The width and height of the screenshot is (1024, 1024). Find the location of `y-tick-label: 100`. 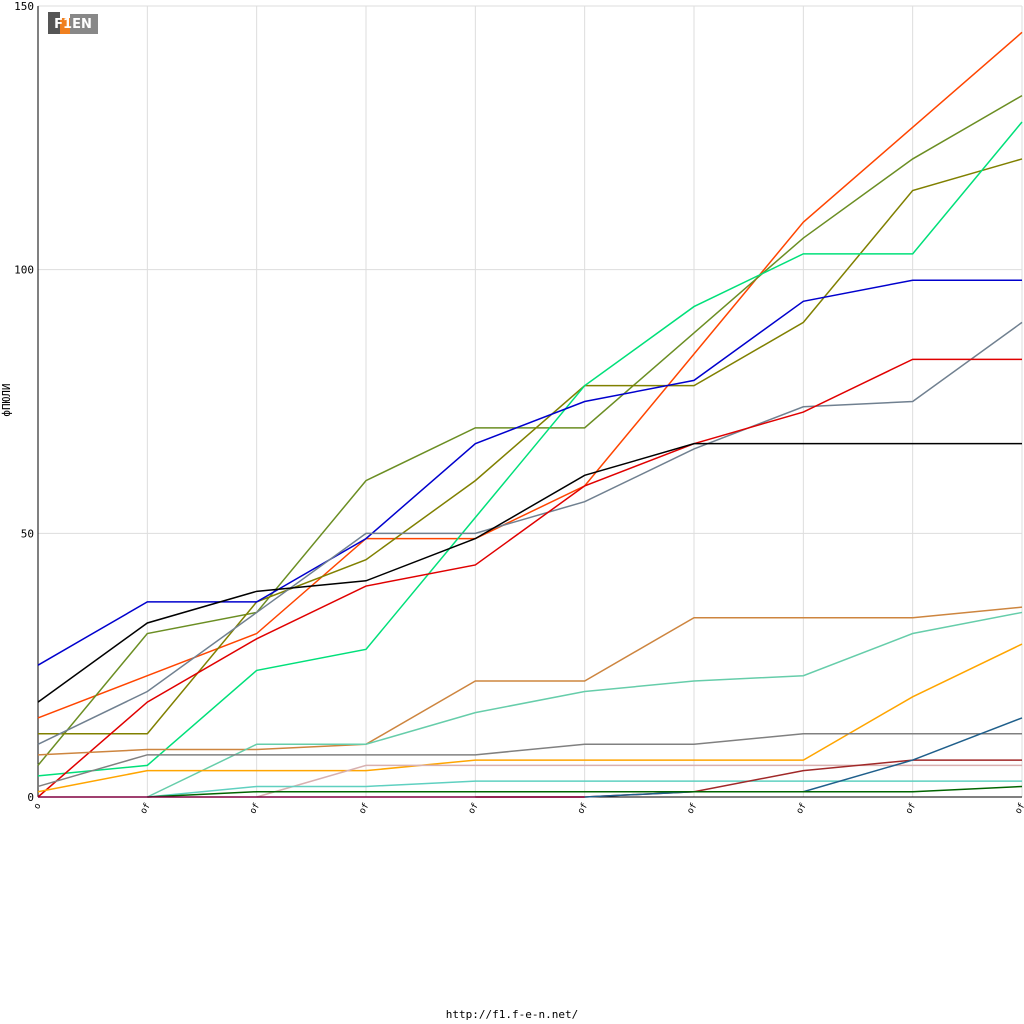

y-tick-label: 100 is located at coordinates (24, 270).